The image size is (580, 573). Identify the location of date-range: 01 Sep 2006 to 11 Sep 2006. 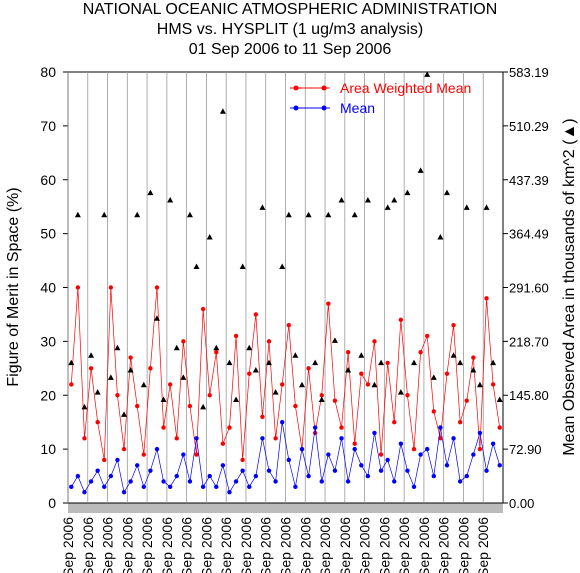
(290, 49).